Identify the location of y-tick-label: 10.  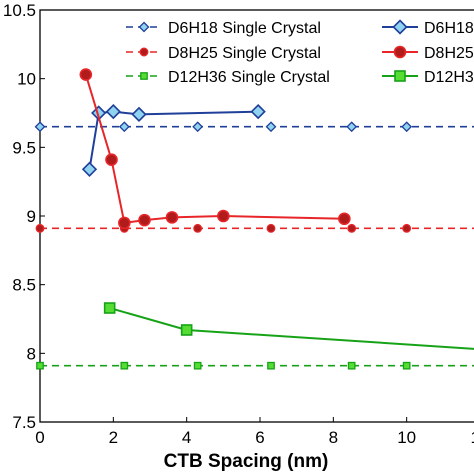
(26, 79).